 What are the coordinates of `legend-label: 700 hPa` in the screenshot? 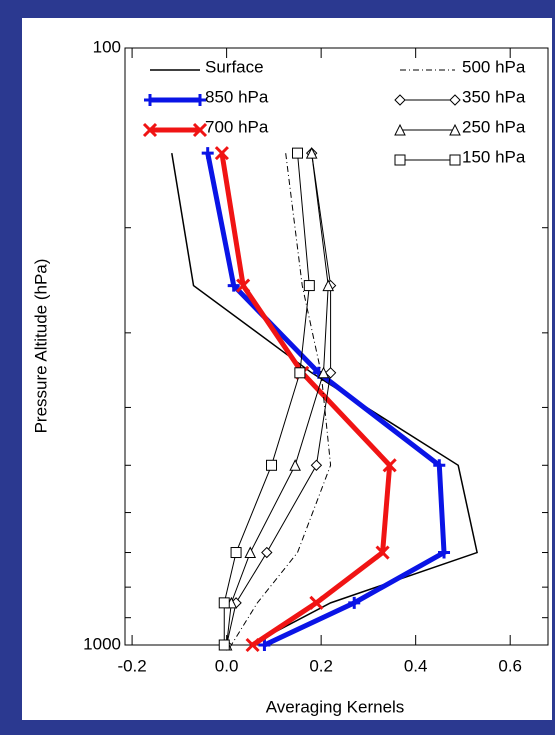 It's located at (237, 126).